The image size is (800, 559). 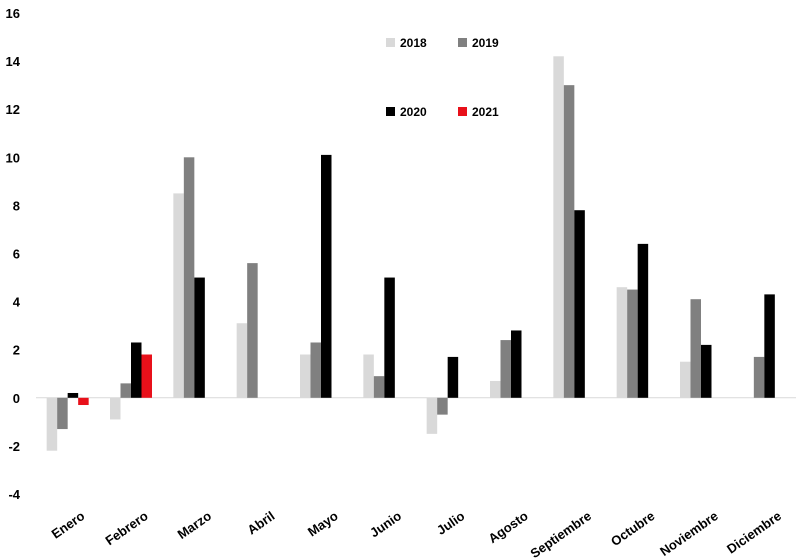 What do you see at coordinates (390, 111) in the screenshot?
I see `legend-swatch-2020` at bounding box center [390, 111].